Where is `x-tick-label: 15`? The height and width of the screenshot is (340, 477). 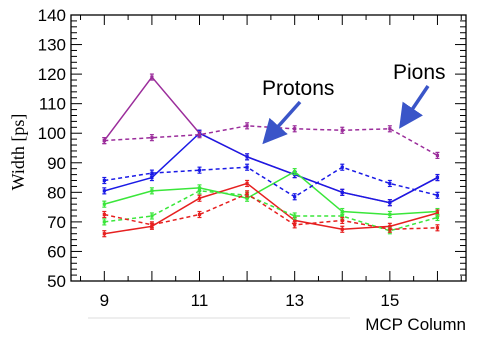 x-tick-label: 15 is located at coordinates (389, 300).